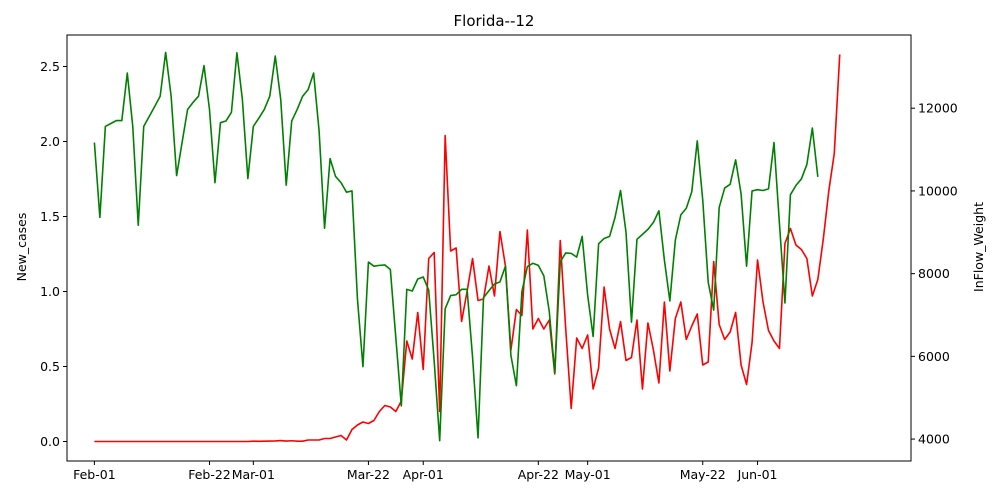 The width and height of the screenshot is (1000, 500). Describe the element at coordinates (53, 254) in the screenshot. I see `y-axis-left: 0.0 0.5 1.0 1.5 2.0 2.5` at that location.